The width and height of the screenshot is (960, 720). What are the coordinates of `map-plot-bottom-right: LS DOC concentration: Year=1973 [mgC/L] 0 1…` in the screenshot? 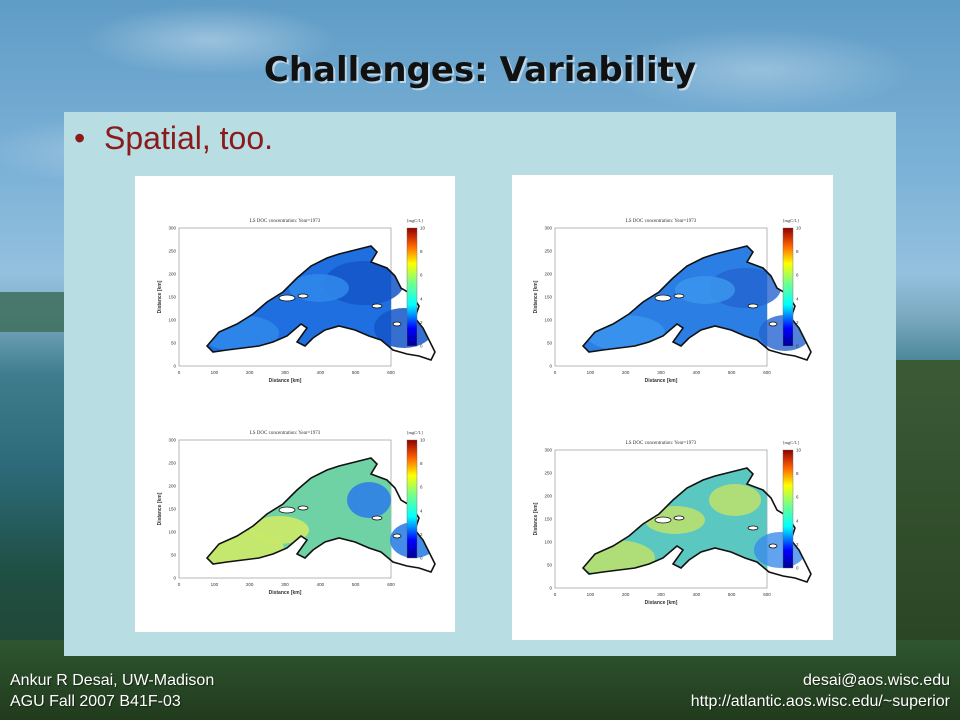 It's located at (676, 532).